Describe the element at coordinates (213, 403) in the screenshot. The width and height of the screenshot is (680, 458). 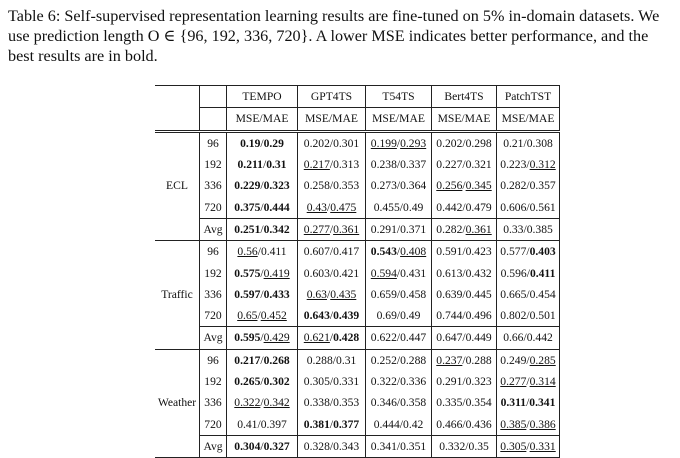
I see `horizon-label: 336` at that location.